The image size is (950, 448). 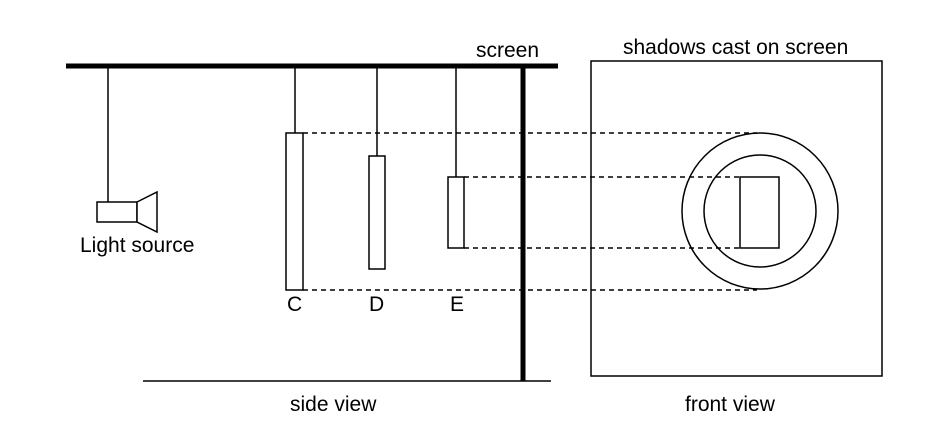 I want to click on object-c-label: C, so click(x=294, y=304).